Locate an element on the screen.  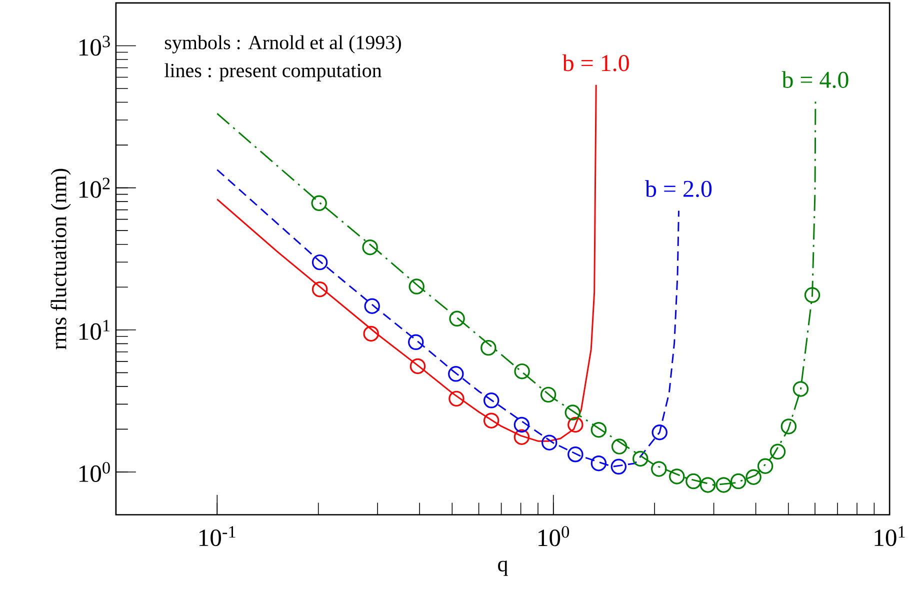
x-axis-title: q is located at coordinates (503, 568).